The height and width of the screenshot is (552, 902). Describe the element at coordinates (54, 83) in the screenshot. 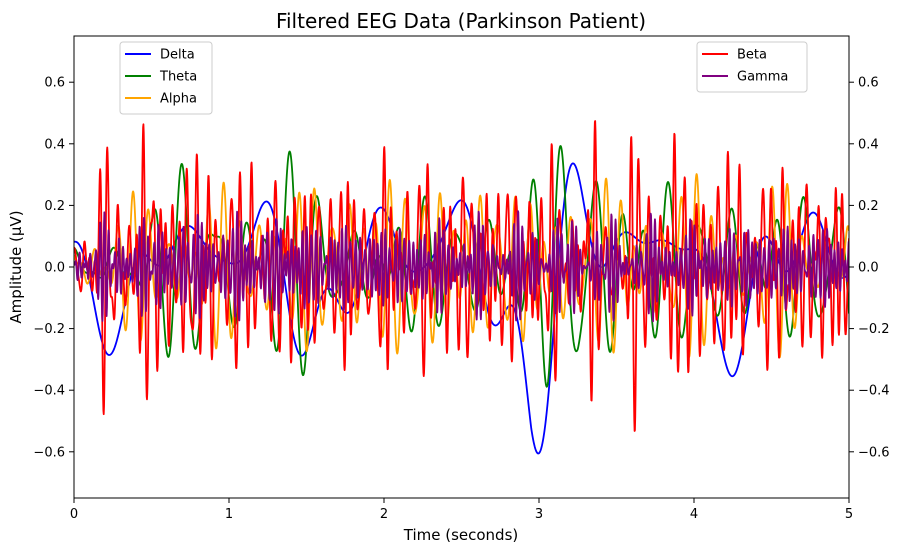

I see `y-tick-label-left: 0.6` at that location.